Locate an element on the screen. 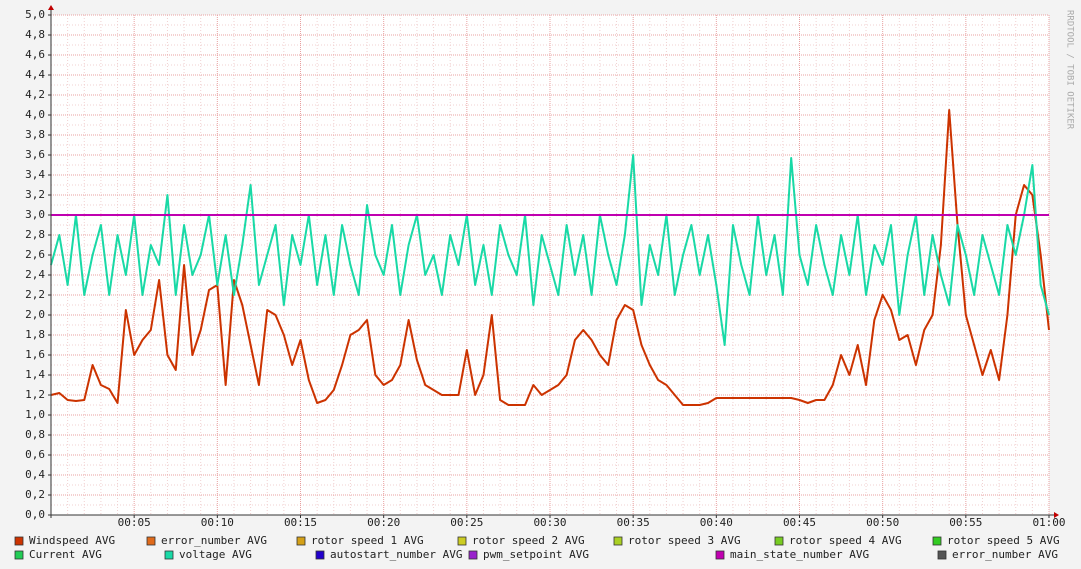  y-tick-label: 1,4 is located at coordinates (35, 374).